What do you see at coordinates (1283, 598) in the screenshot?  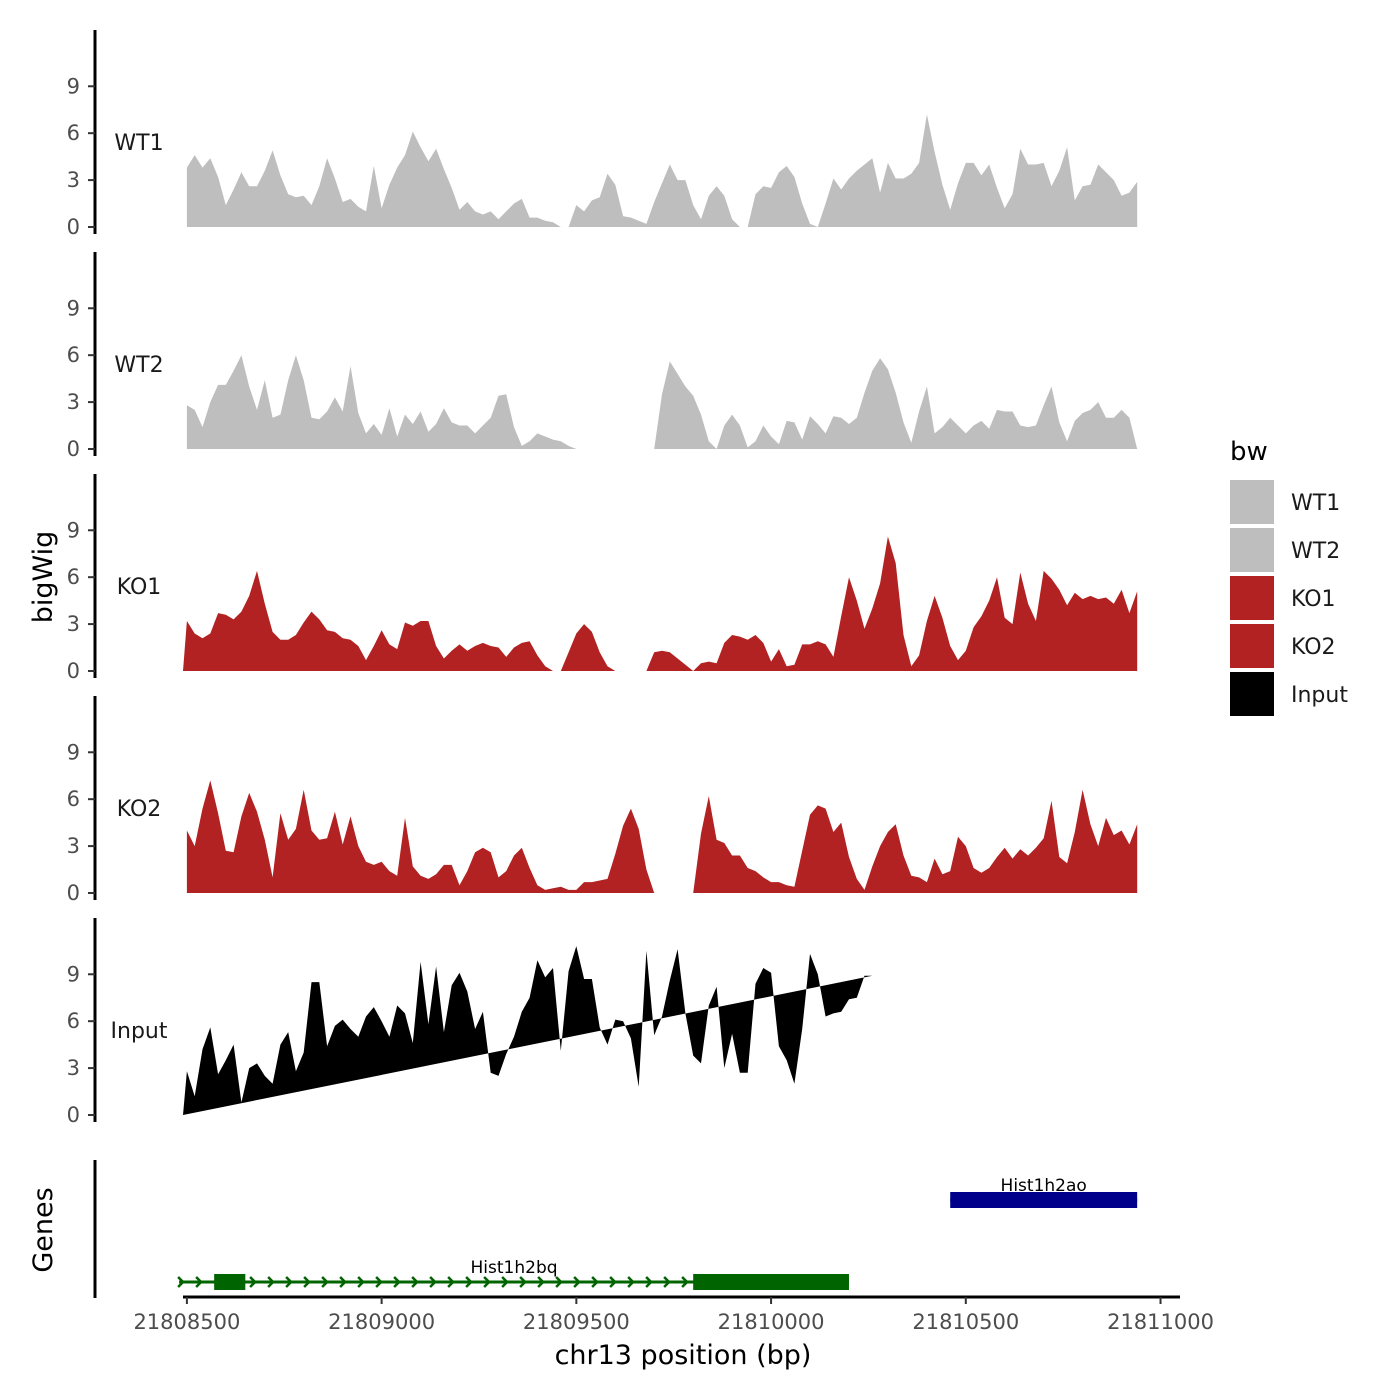 I see `legend-item-ko1: KO1` at bounding box center [1283, 598].